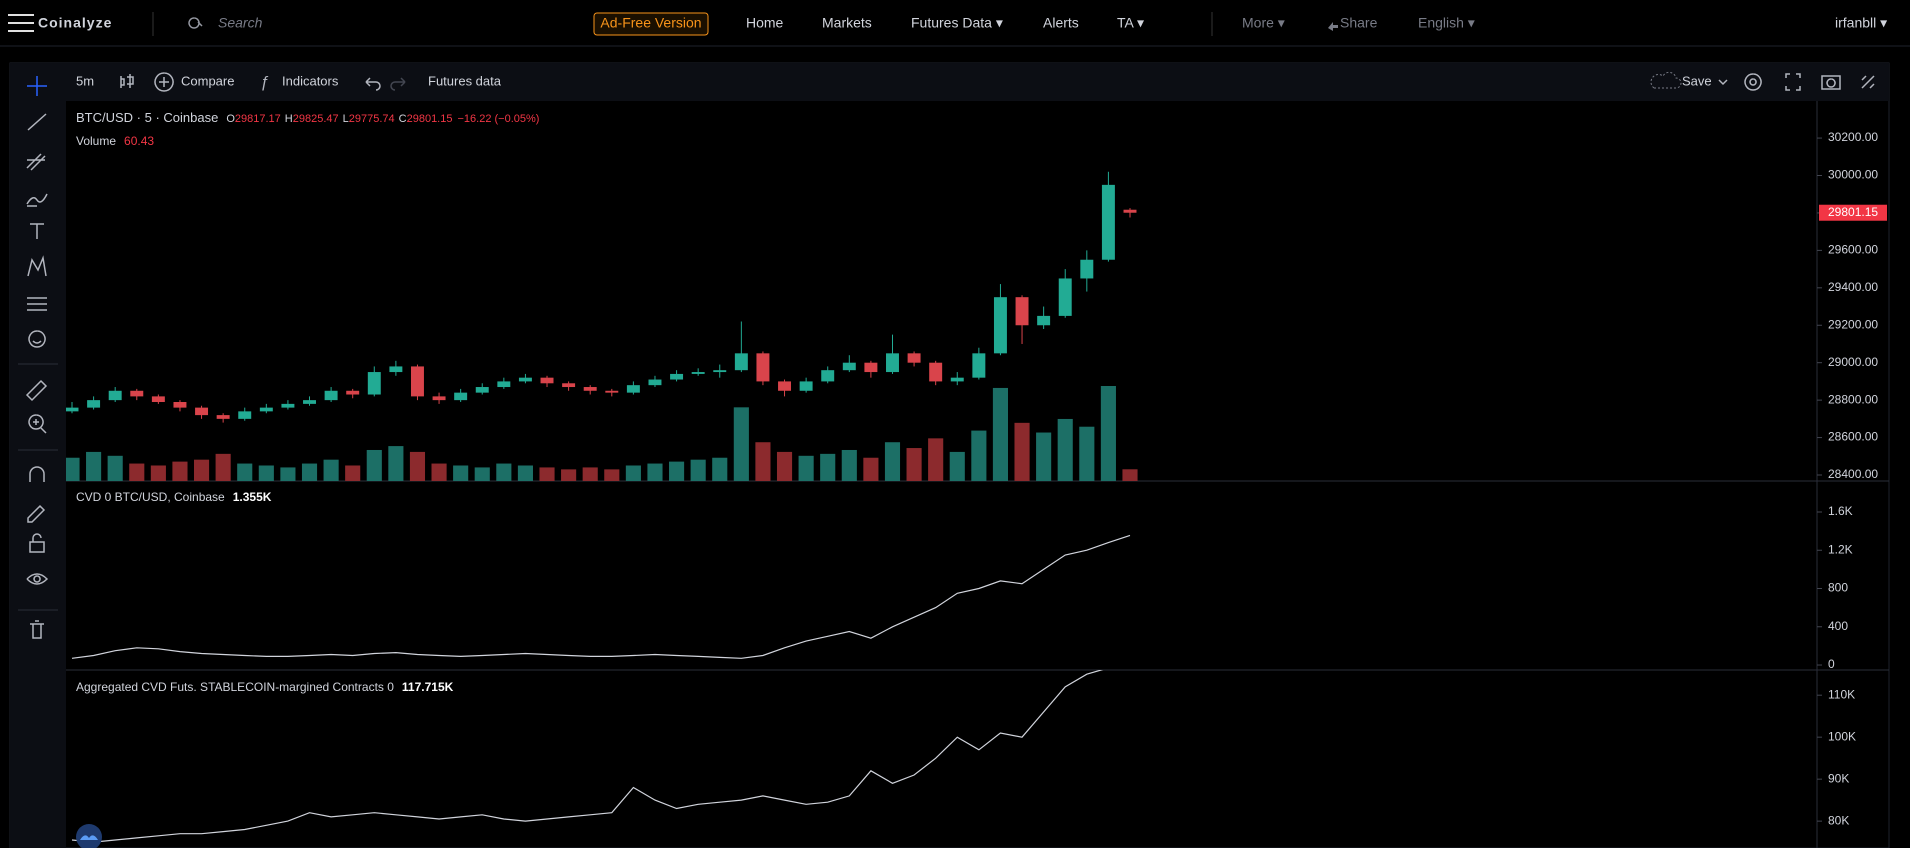 The height and width of the screenshot is (848, 1910). What do you see at coordinates (1831, 664) in the screenshot?
I see `y-tick-label: 0` at bounding box center [1831, 664].